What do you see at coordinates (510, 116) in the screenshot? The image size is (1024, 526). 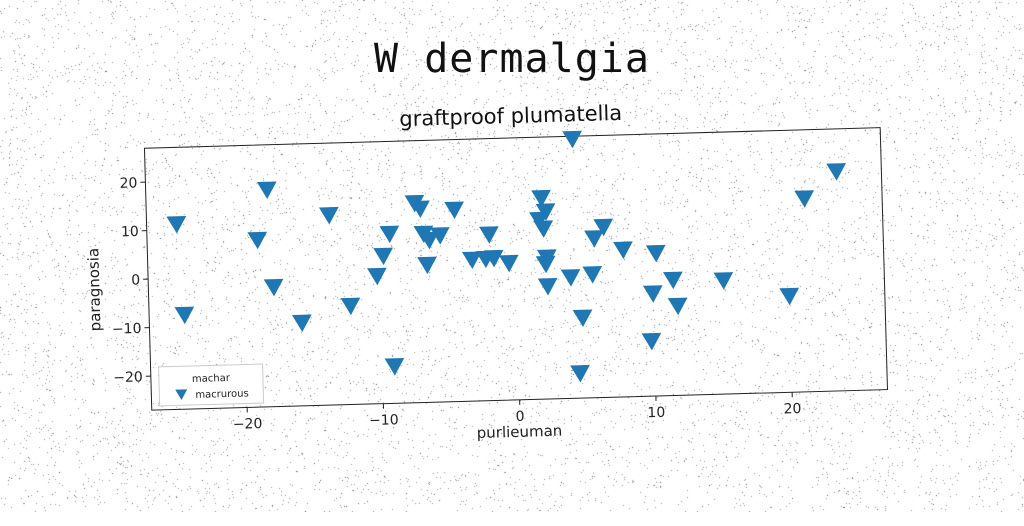 I see `chart-title: graftproof plumatella` at bounding box center [510, 116].